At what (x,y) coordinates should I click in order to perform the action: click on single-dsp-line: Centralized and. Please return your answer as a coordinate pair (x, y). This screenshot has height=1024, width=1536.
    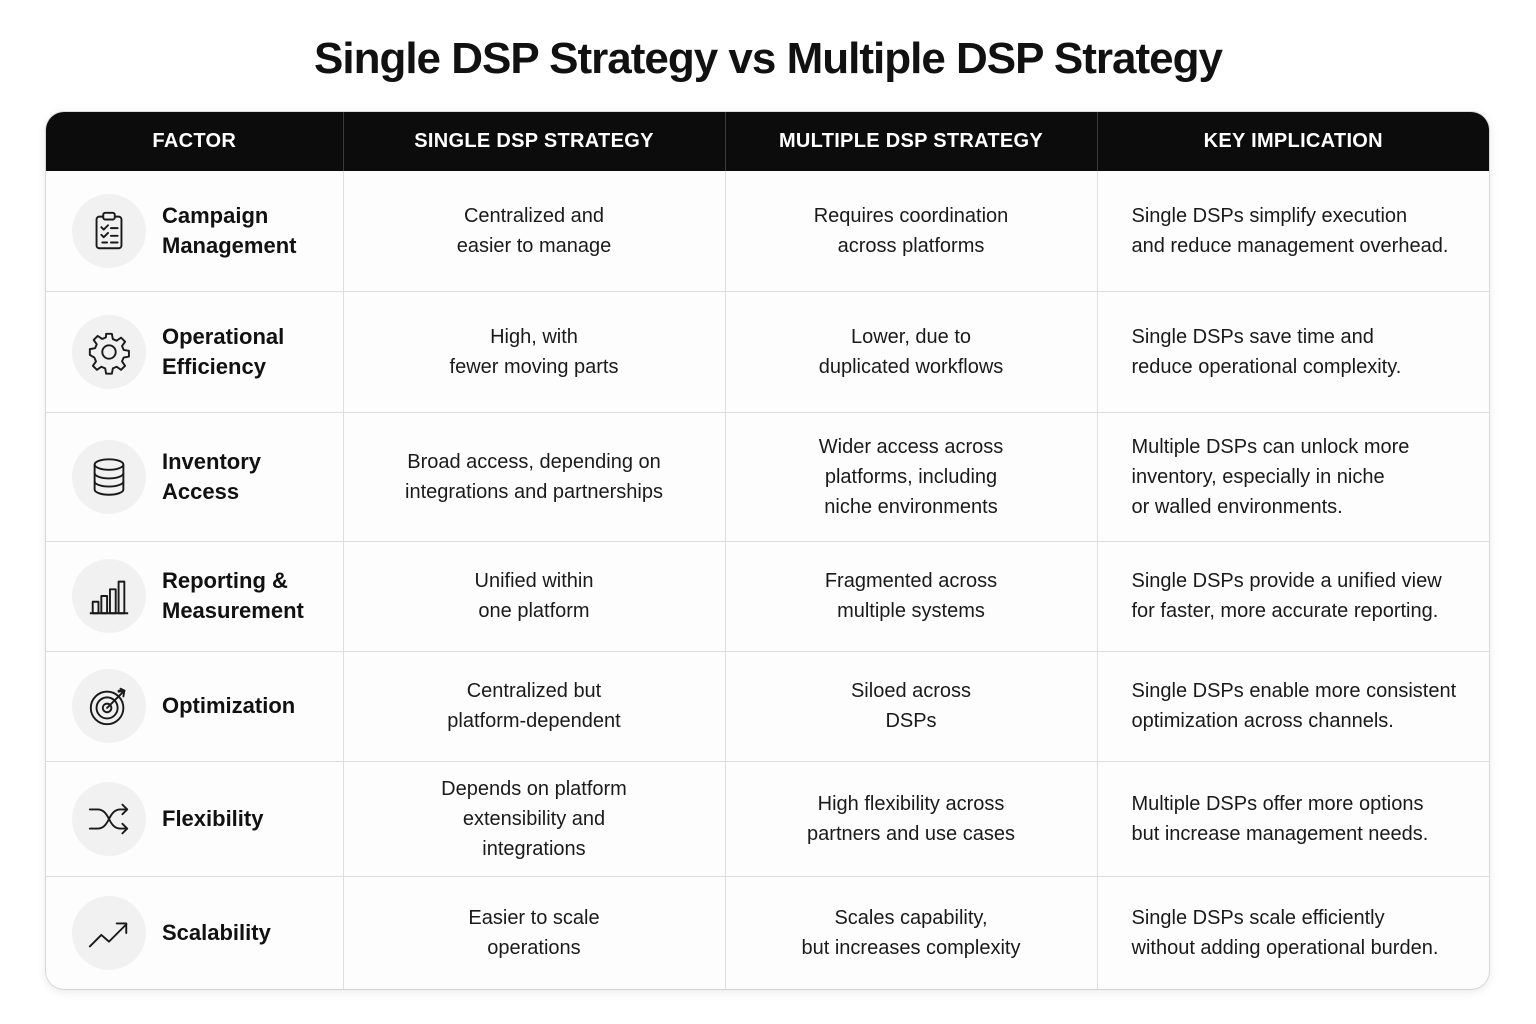
    Looking at the image, I should click on (534, 215).